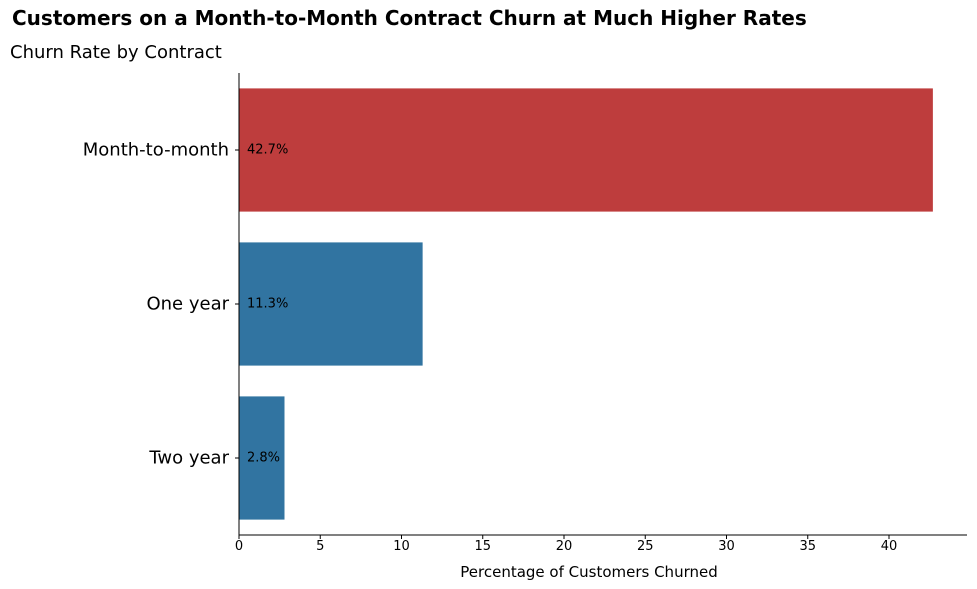 The image size is (977, 589). Describe the element at coordinates (401, 546) in the screenshot. I see `x-tick-label: 10` at that location.